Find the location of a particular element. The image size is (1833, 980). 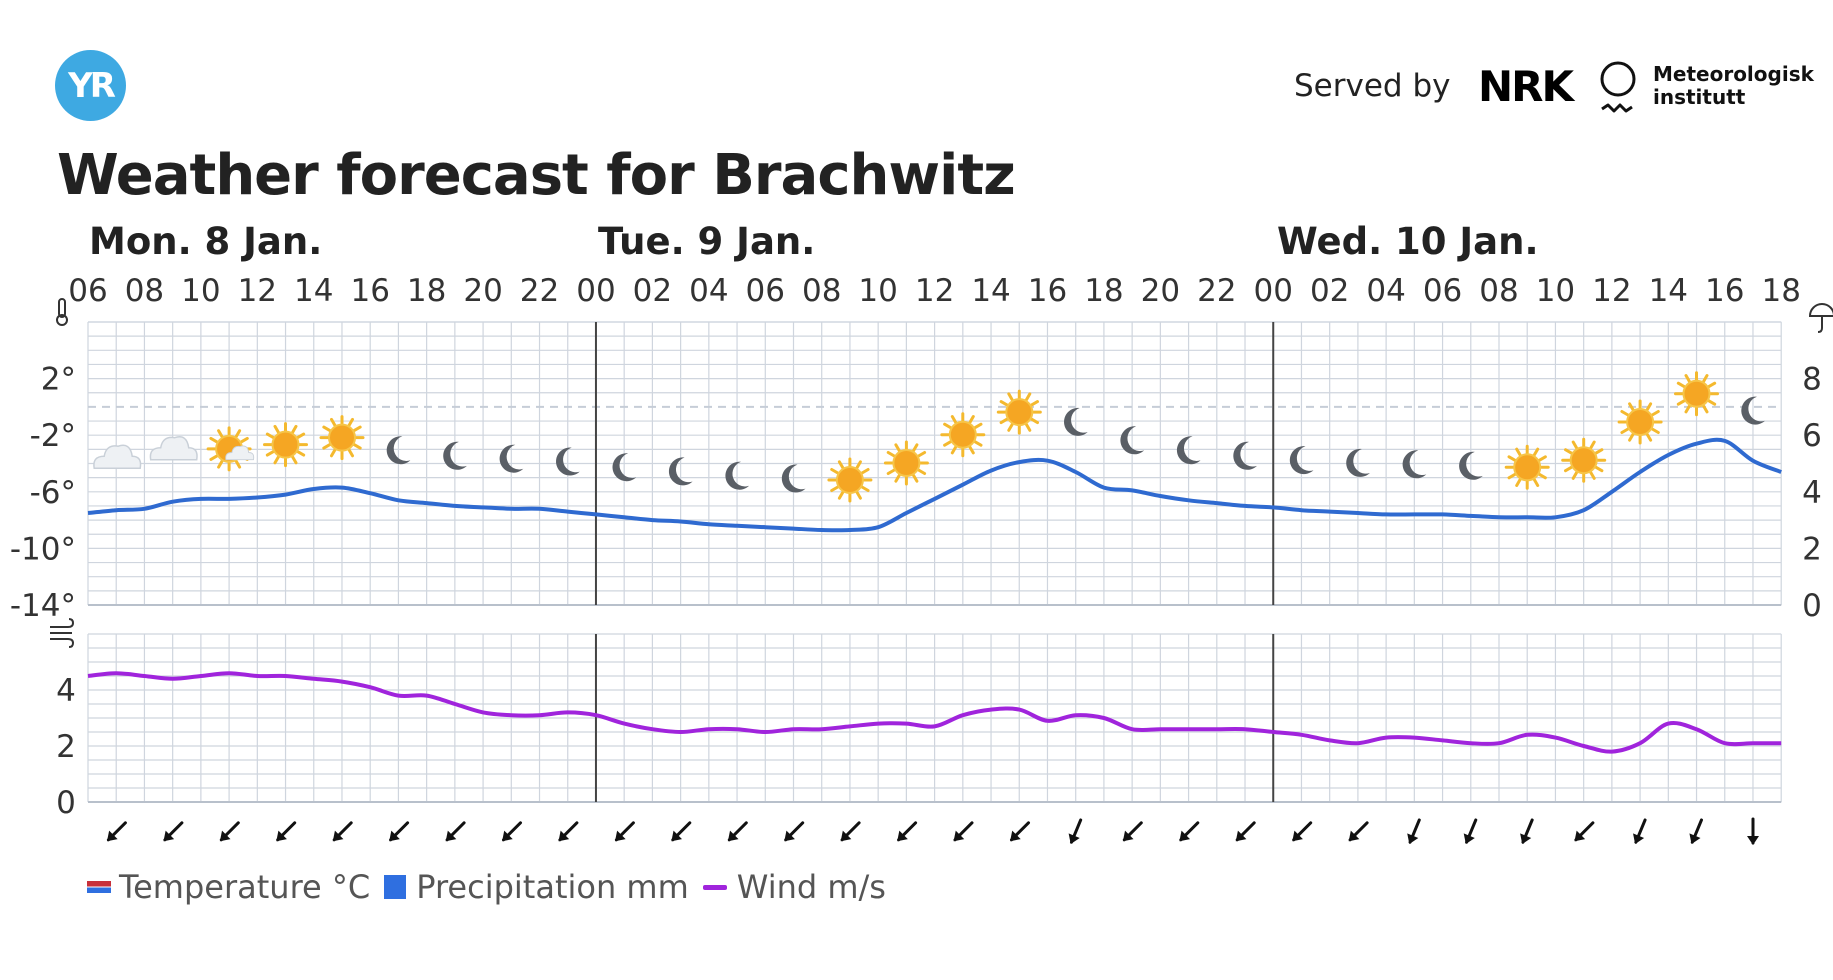

x-tick-label: 14 is located at coordinates (313, 291).